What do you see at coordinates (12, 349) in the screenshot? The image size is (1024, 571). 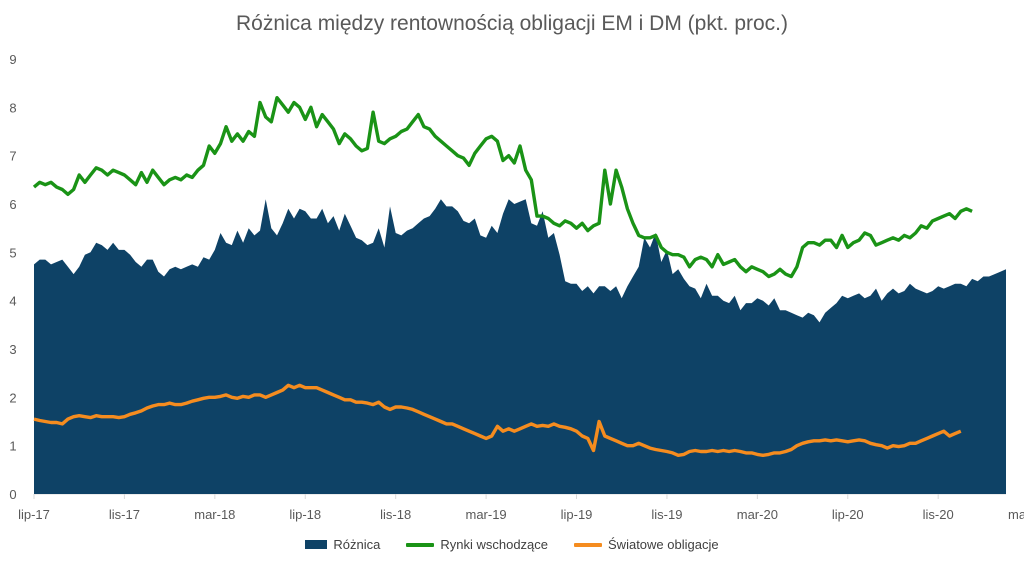 I see `y-tick-label: 3` at bounding box center [12, 349].